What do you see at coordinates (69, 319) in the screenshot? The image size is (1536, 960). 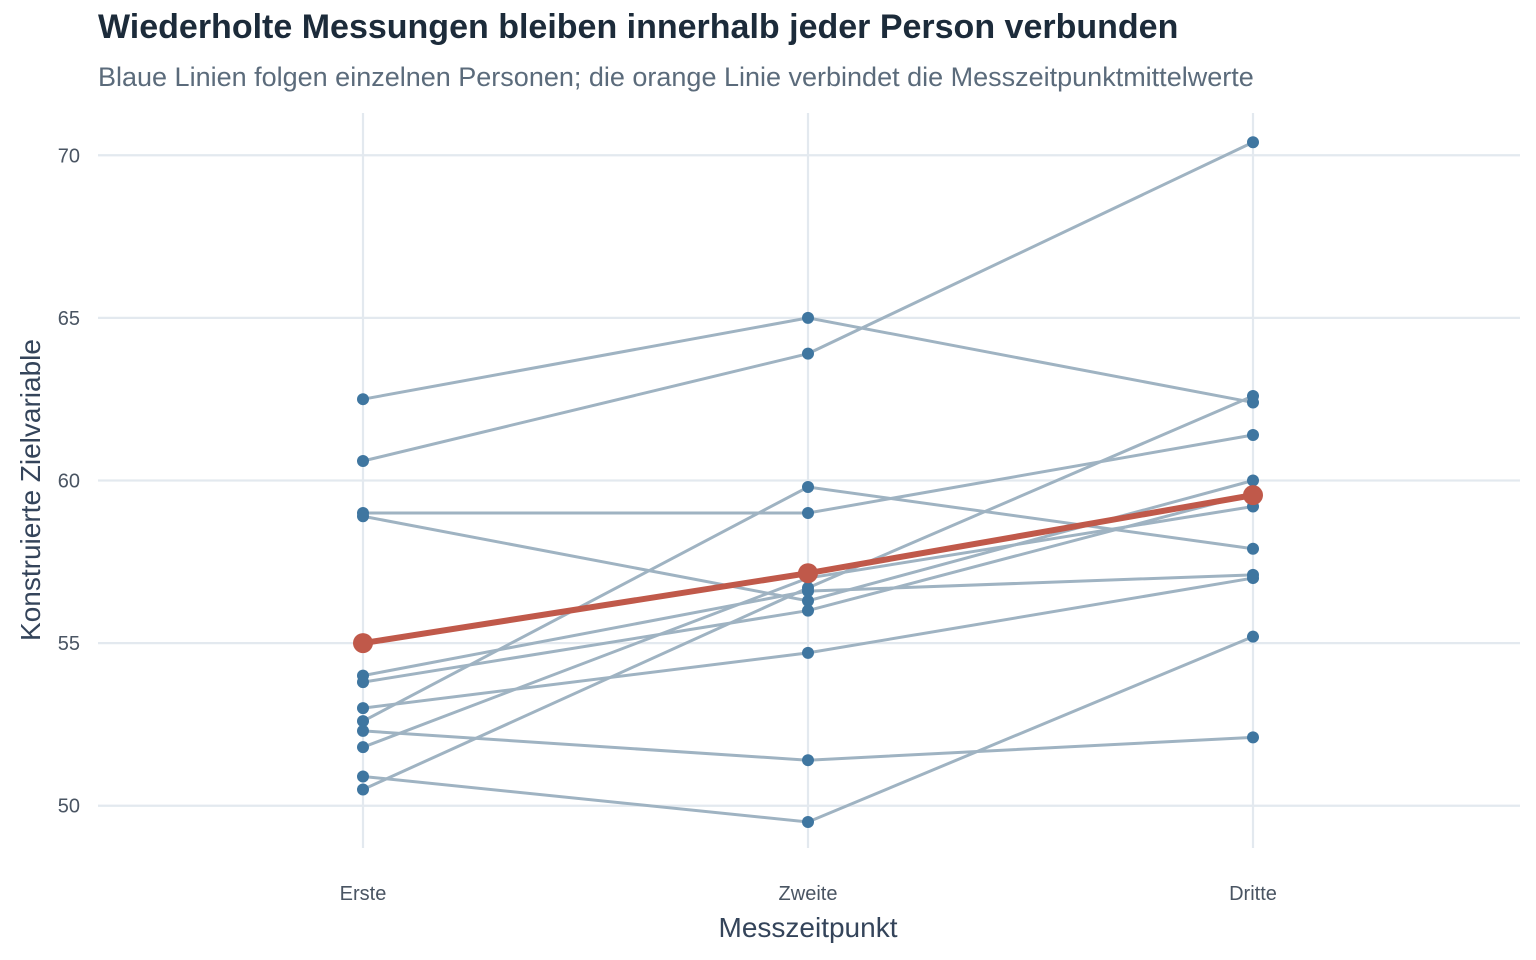 I see `y-tick-label: 65` at bounding box center [69, 319].